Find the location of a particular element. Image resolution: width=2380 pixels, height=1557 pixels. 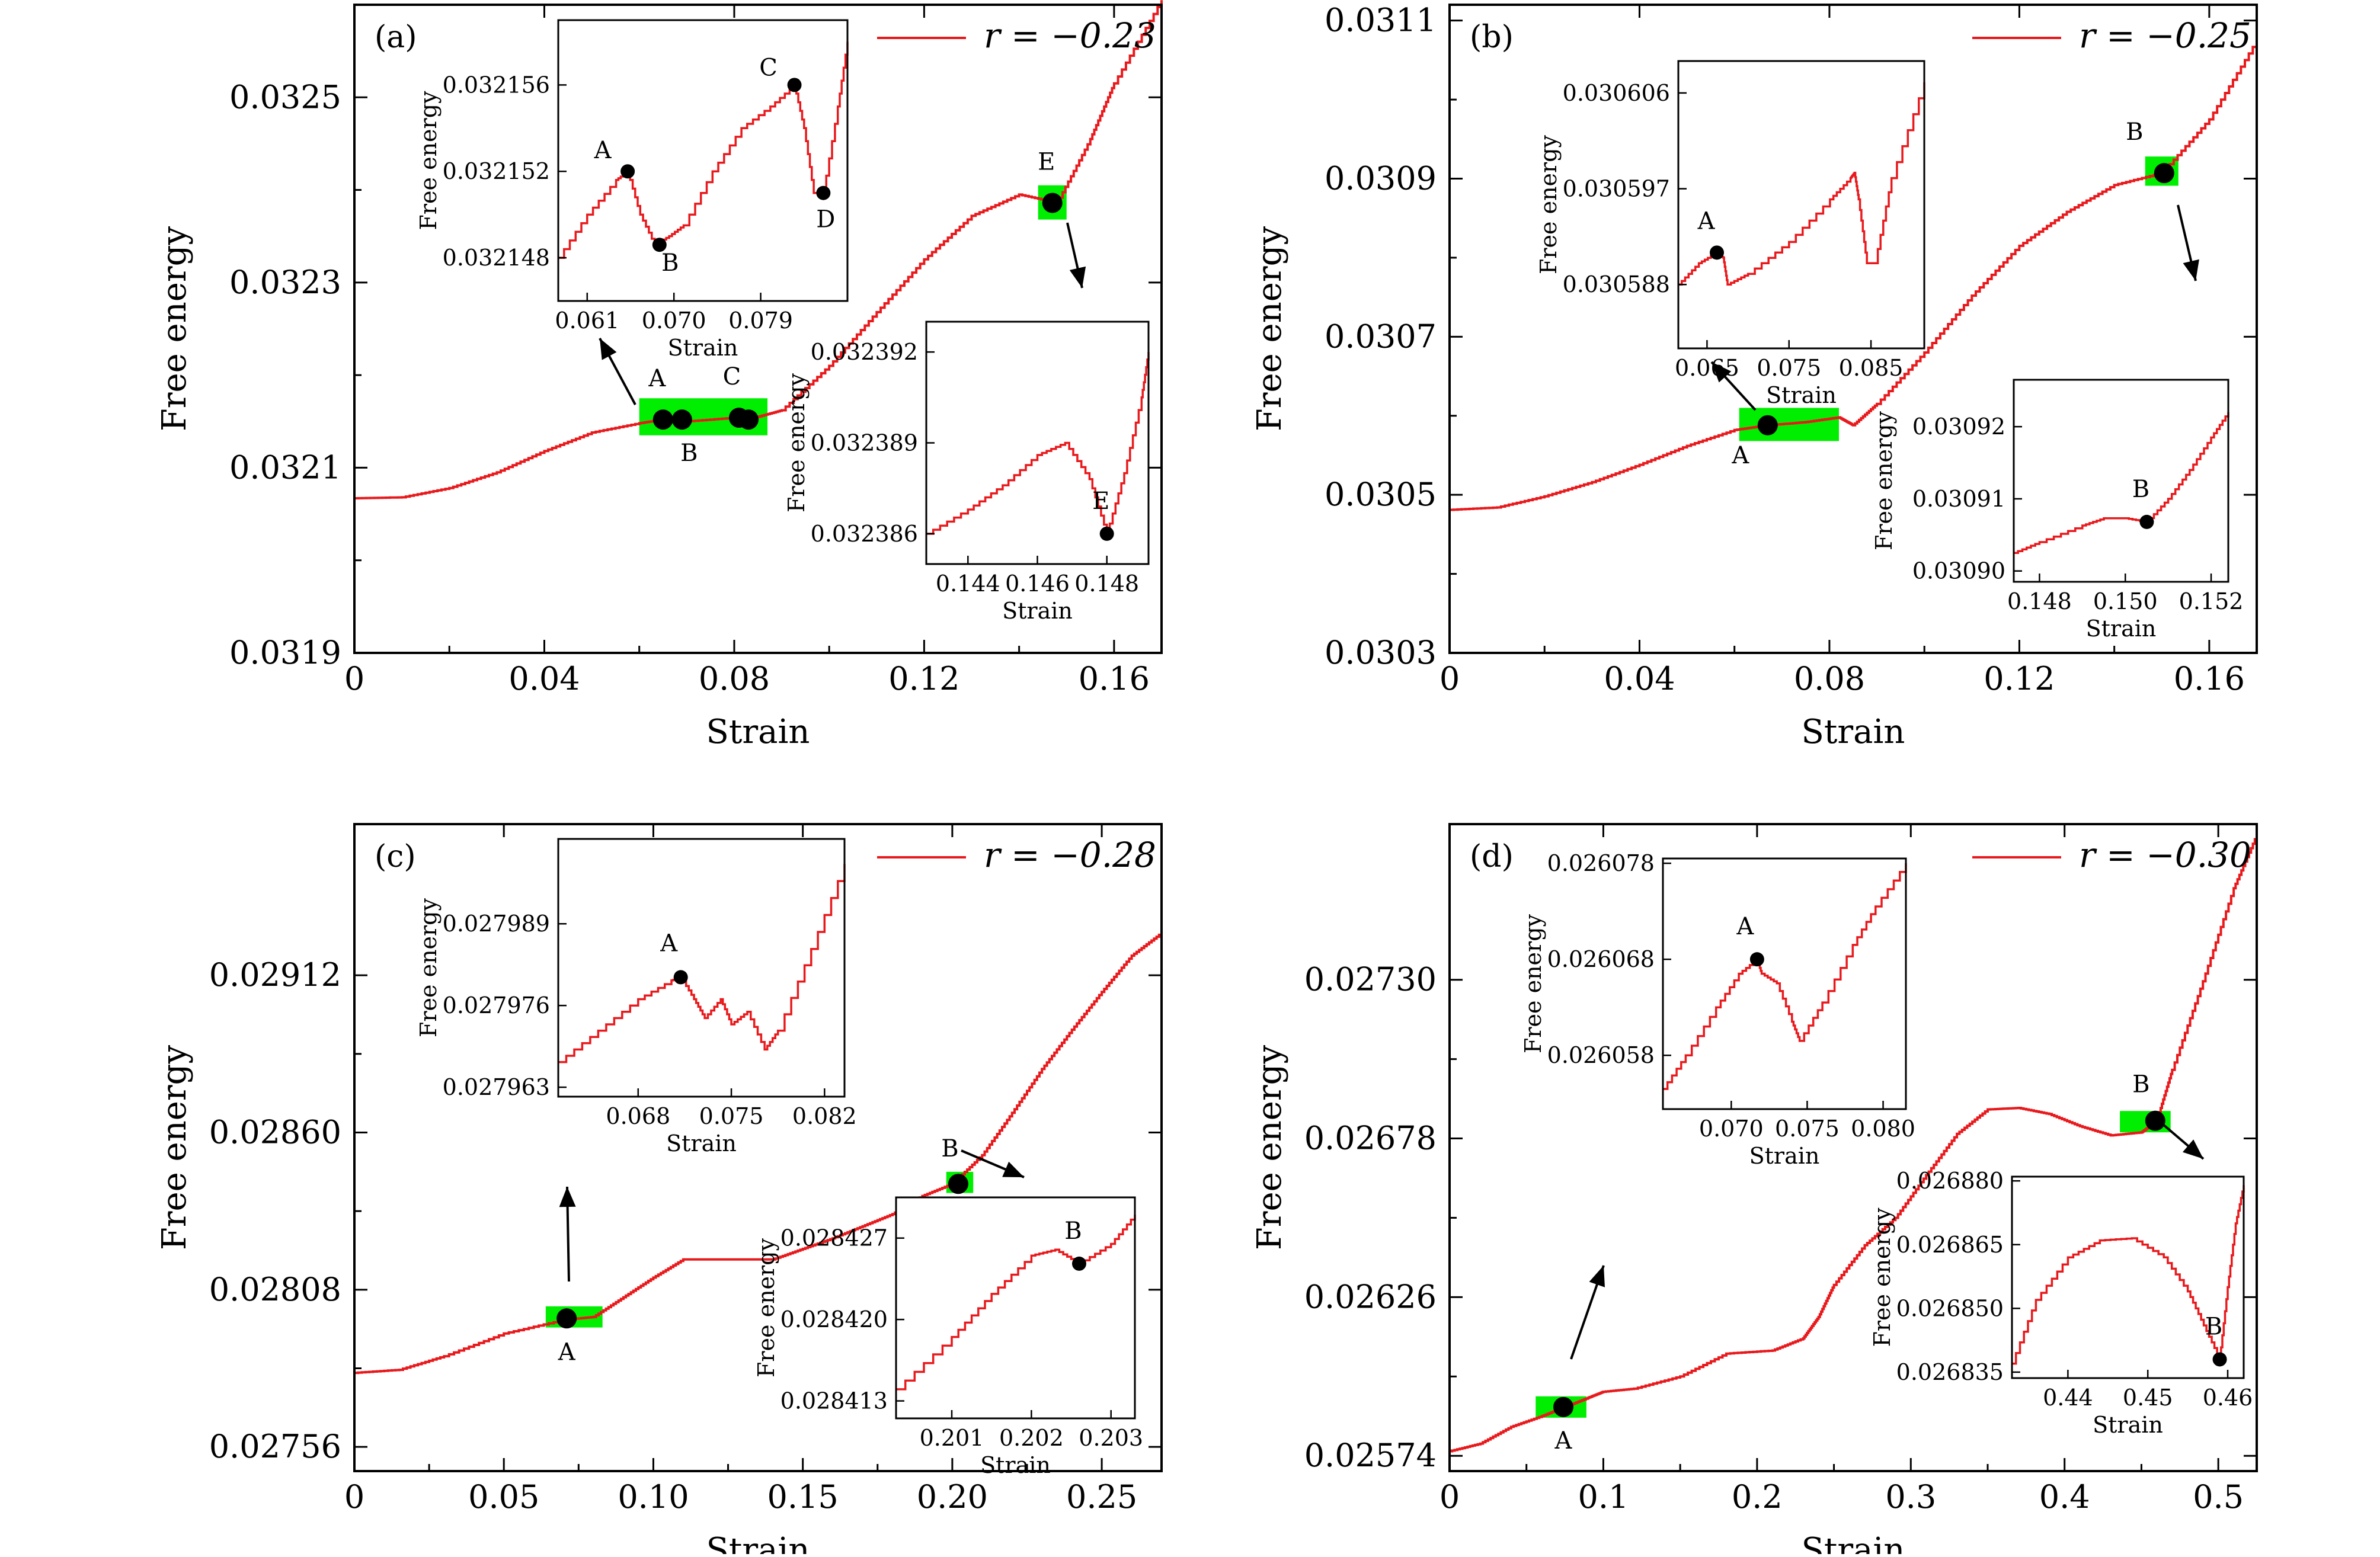

inset-y-tick-label: 0.026865 is located at coordinates (1950, 1245).